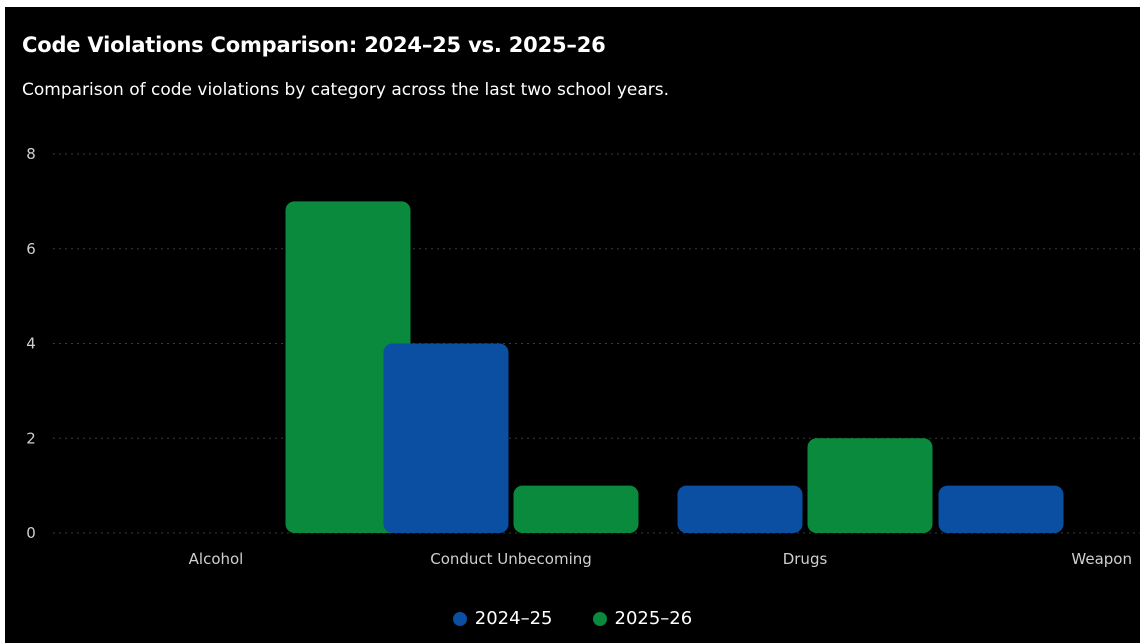  Describe the element at coordinates (31, 154) in the screenshot. I see `y-tick-label-8: 8` at that location.